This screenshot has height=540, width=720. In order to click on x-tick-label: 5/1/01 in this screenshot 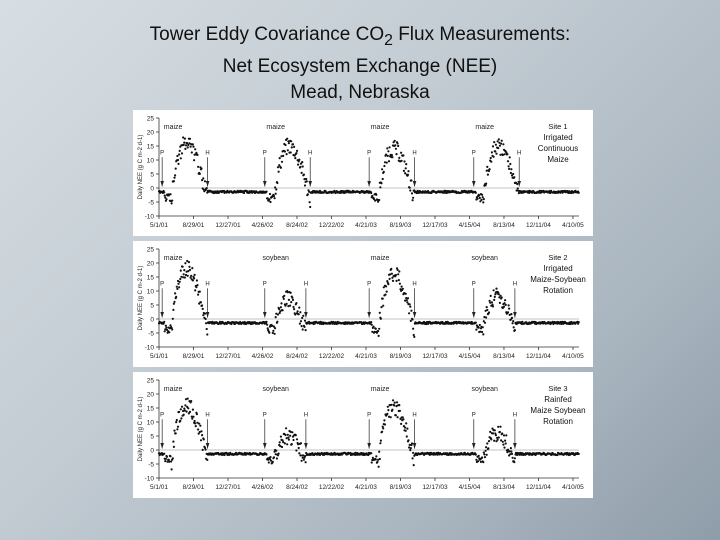, I will do `click(159, 487)`.